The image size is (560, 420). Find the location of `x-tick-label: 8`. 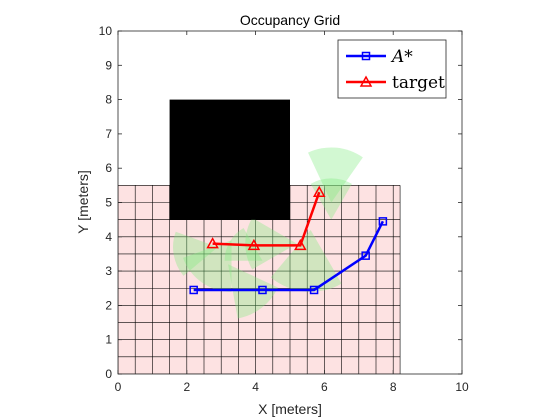

x-tick-label: 8 is located at coordinates (393, 387).